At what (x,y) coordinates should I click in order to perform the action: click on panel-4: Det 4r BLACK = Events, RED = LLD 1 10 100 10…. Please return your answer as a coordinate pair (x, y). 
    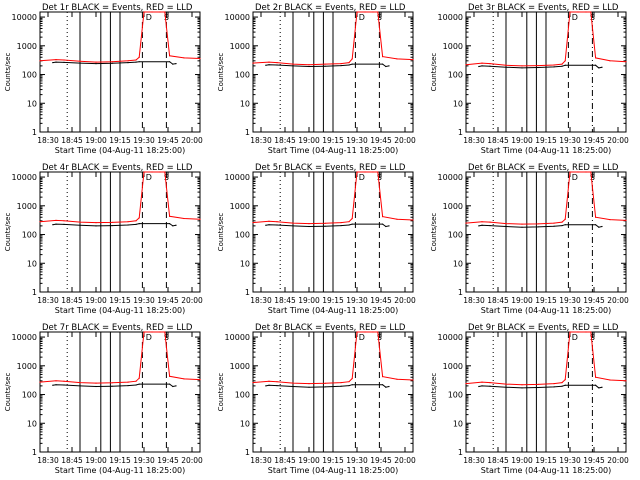
    Looking at the image, I should click on (103, 239).